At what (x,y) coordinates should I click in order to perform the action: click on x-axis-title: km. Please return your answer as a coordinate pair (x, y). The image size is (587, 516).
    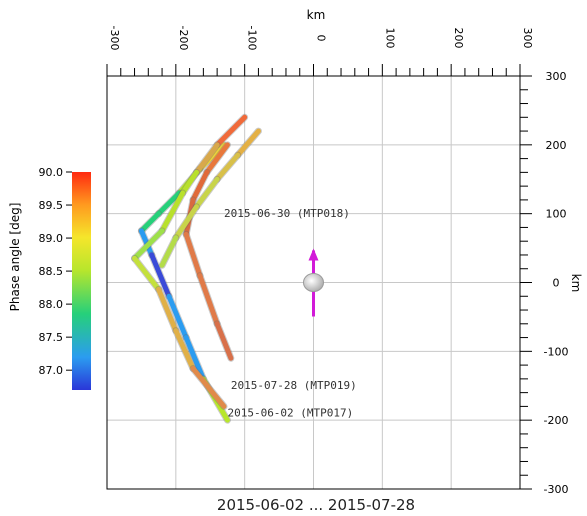
    Looking at the image, I should click on (316, 15).